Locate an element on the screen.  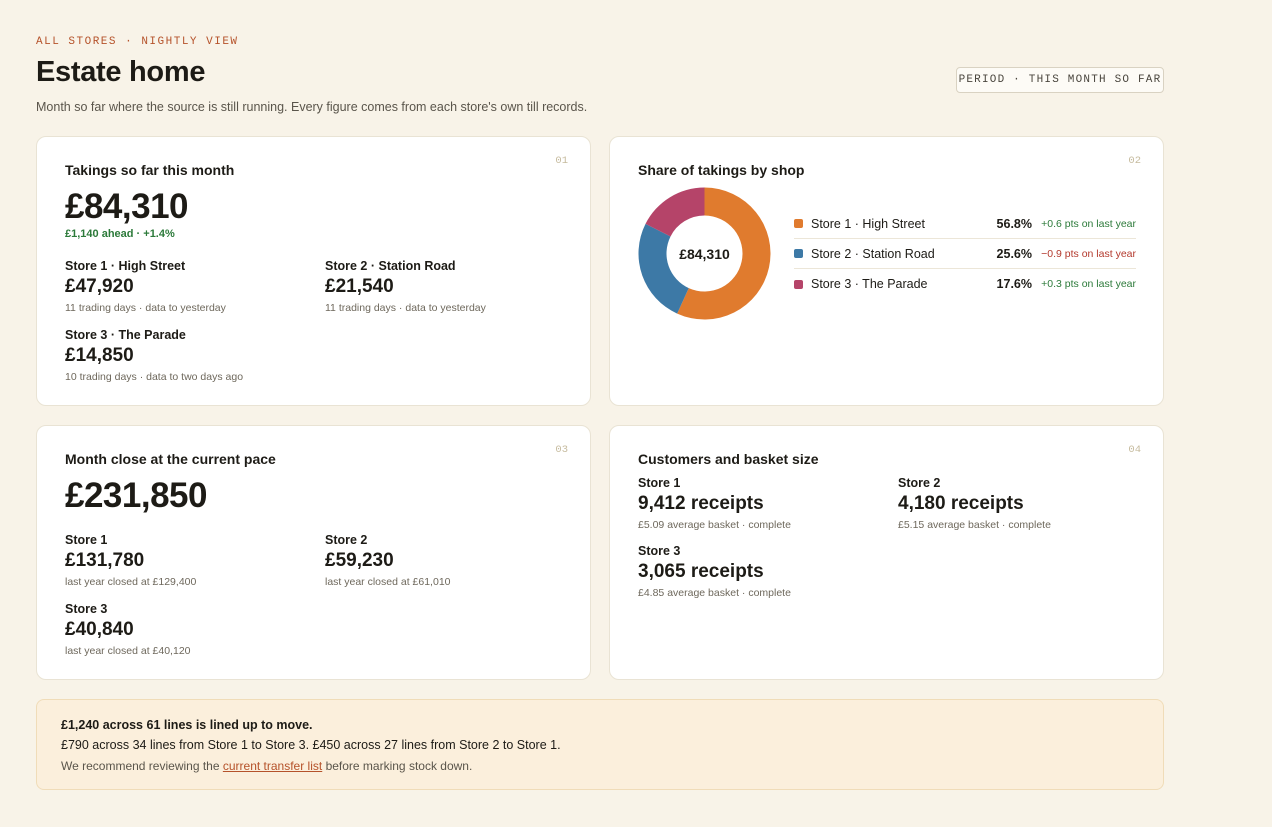
period-selector: PERIOD · THIS MONTH SO FAR is located at coordinates (1060, 80).